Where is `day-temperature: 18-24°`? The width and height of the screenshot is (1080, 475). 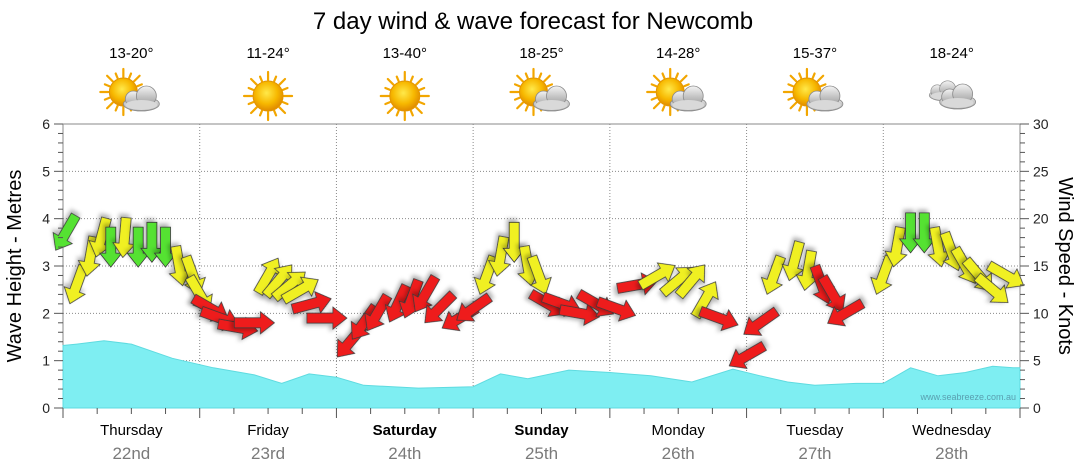 day-temperature: 18-24° is located at coordinates (951, 53).